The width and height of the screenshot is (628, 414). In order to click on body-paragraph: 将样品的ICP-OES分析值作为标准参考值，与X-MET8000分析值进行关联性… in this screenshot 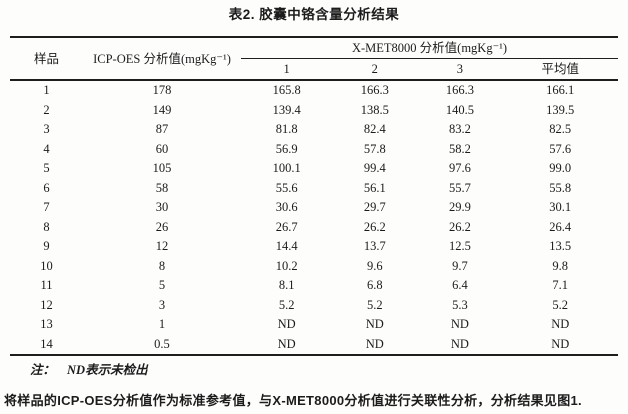, I will do `click(293, 400)`.